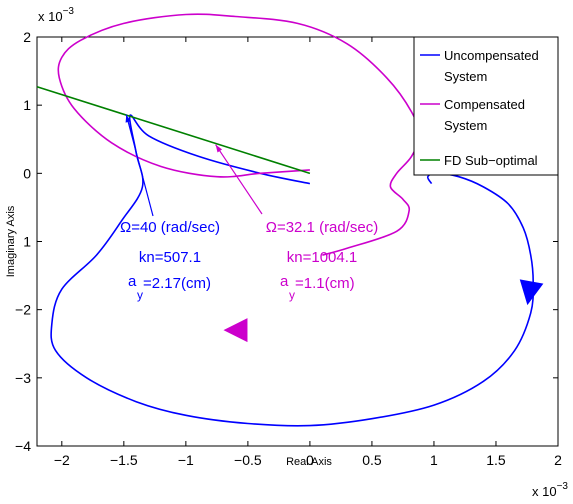 The width and height of the screenshot is (573, 504). I want to click on y-tick-label: −3, so click(23, 378).